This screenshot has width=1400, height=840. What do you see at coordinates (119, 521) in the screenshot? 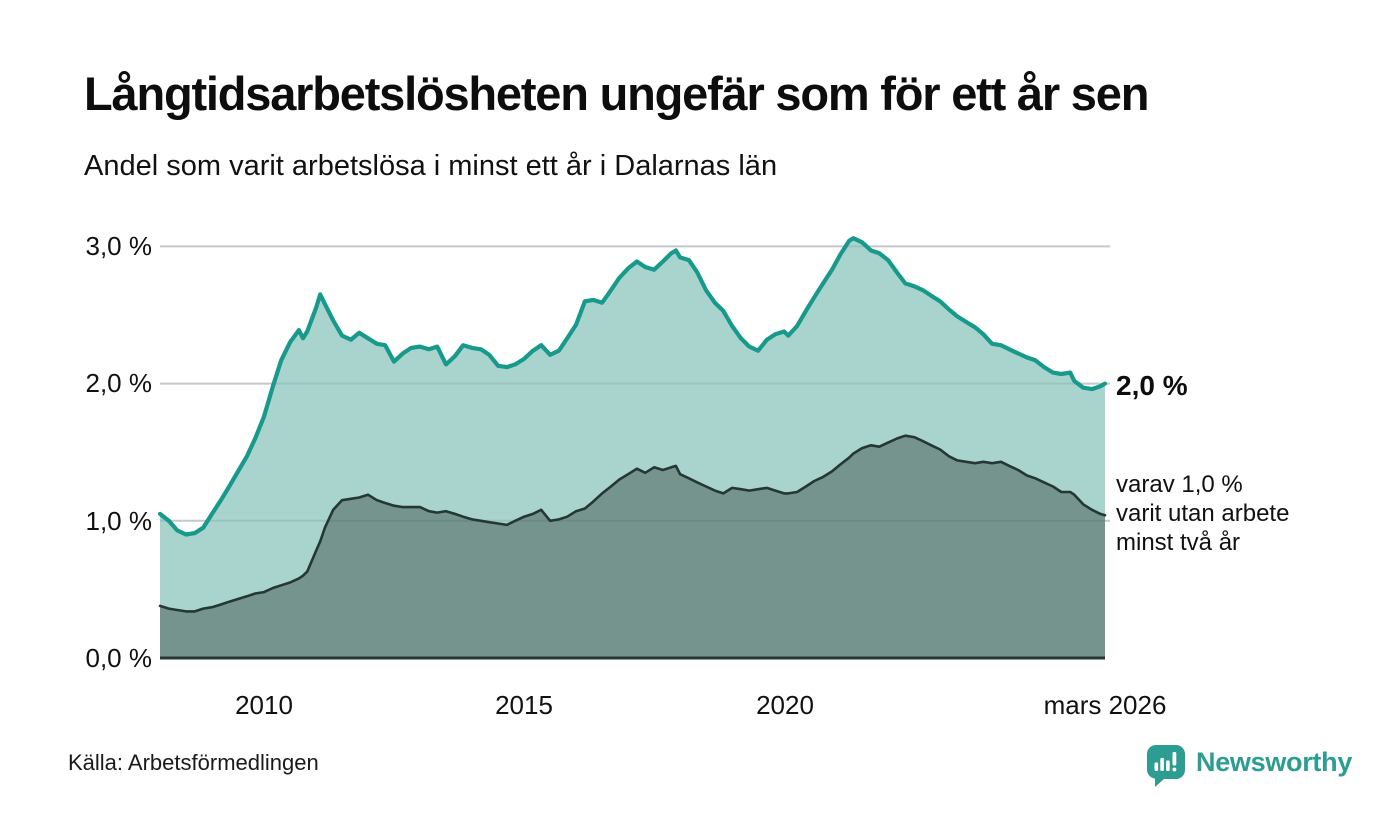
I see `y-axis-tick-1: 1,0 %` at bounding box center [119, 521].